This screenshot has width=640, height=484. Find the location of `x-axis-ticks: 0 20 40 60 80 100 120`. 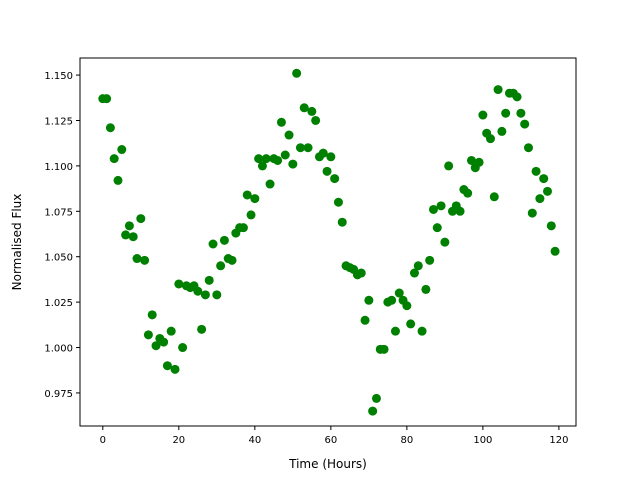

x-axis-ticks: 0 20 40 60 80 100 120 is located at coordinates (334, 436).